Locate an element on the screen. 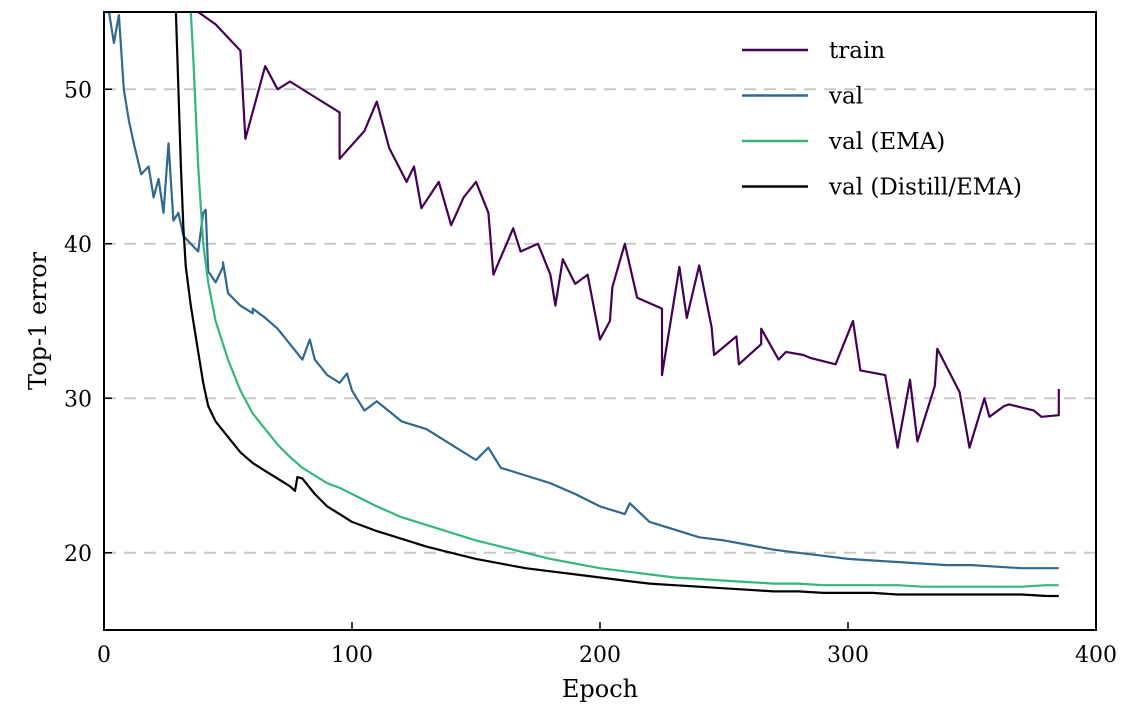 This screenshot has height=710, width=1125. y-tick-label-50: 50 is located at coordinates (78, 90).